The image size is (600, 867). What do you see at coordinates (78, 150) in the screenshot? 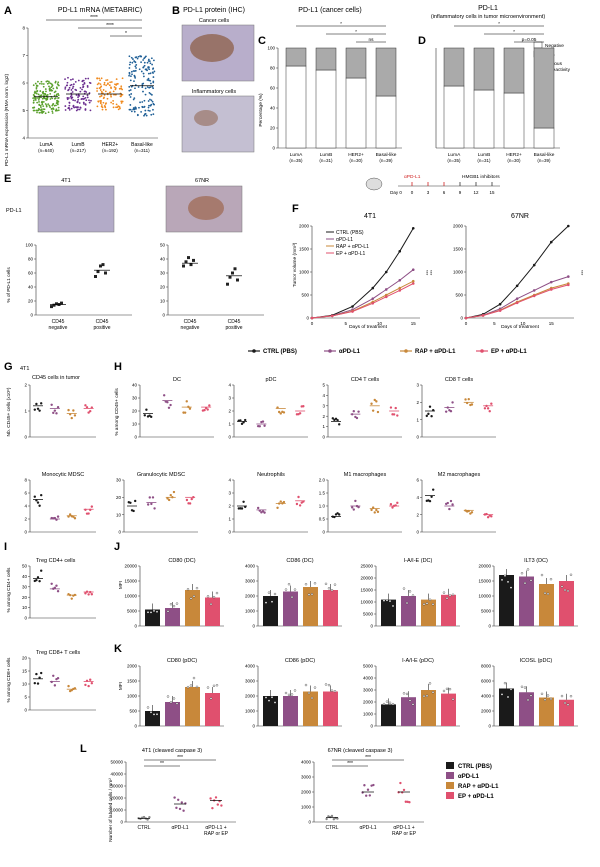
I see `panel-a-n: (n=217)` at bounding box center [78, 150].